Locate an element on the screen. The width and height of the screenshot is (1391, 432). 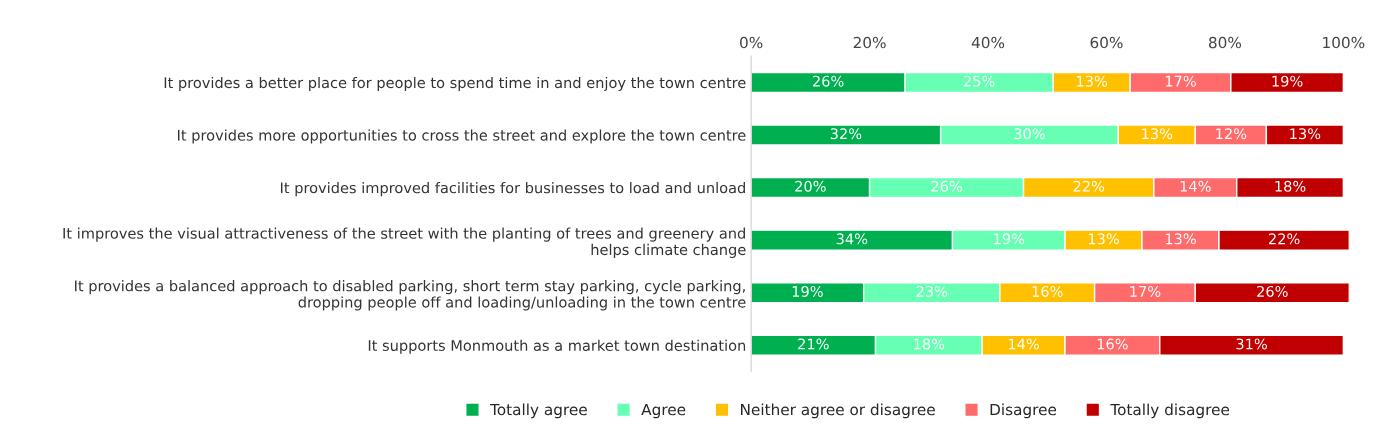
data-label: 32% is located at coordinates (846, 134).